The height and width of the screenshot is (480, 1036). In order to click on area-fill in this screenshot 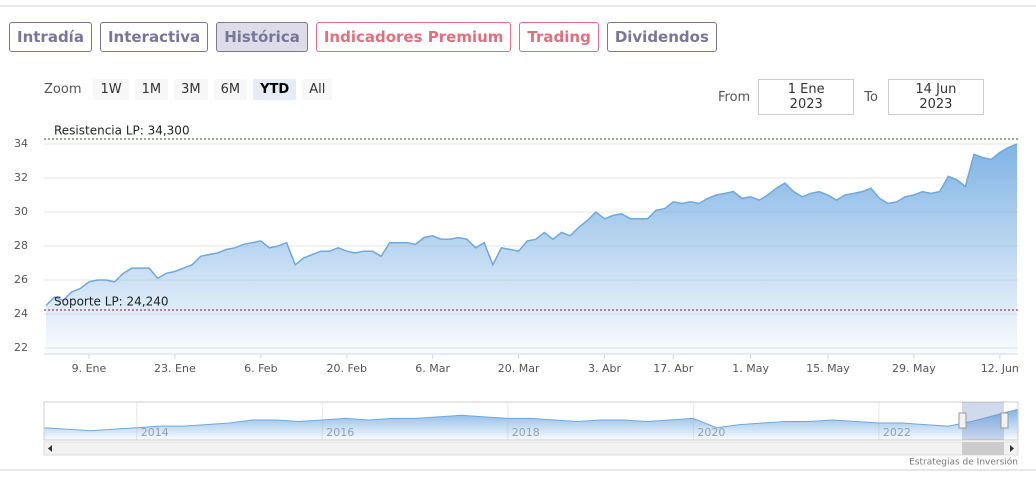, I will do `click(531, 424)`.